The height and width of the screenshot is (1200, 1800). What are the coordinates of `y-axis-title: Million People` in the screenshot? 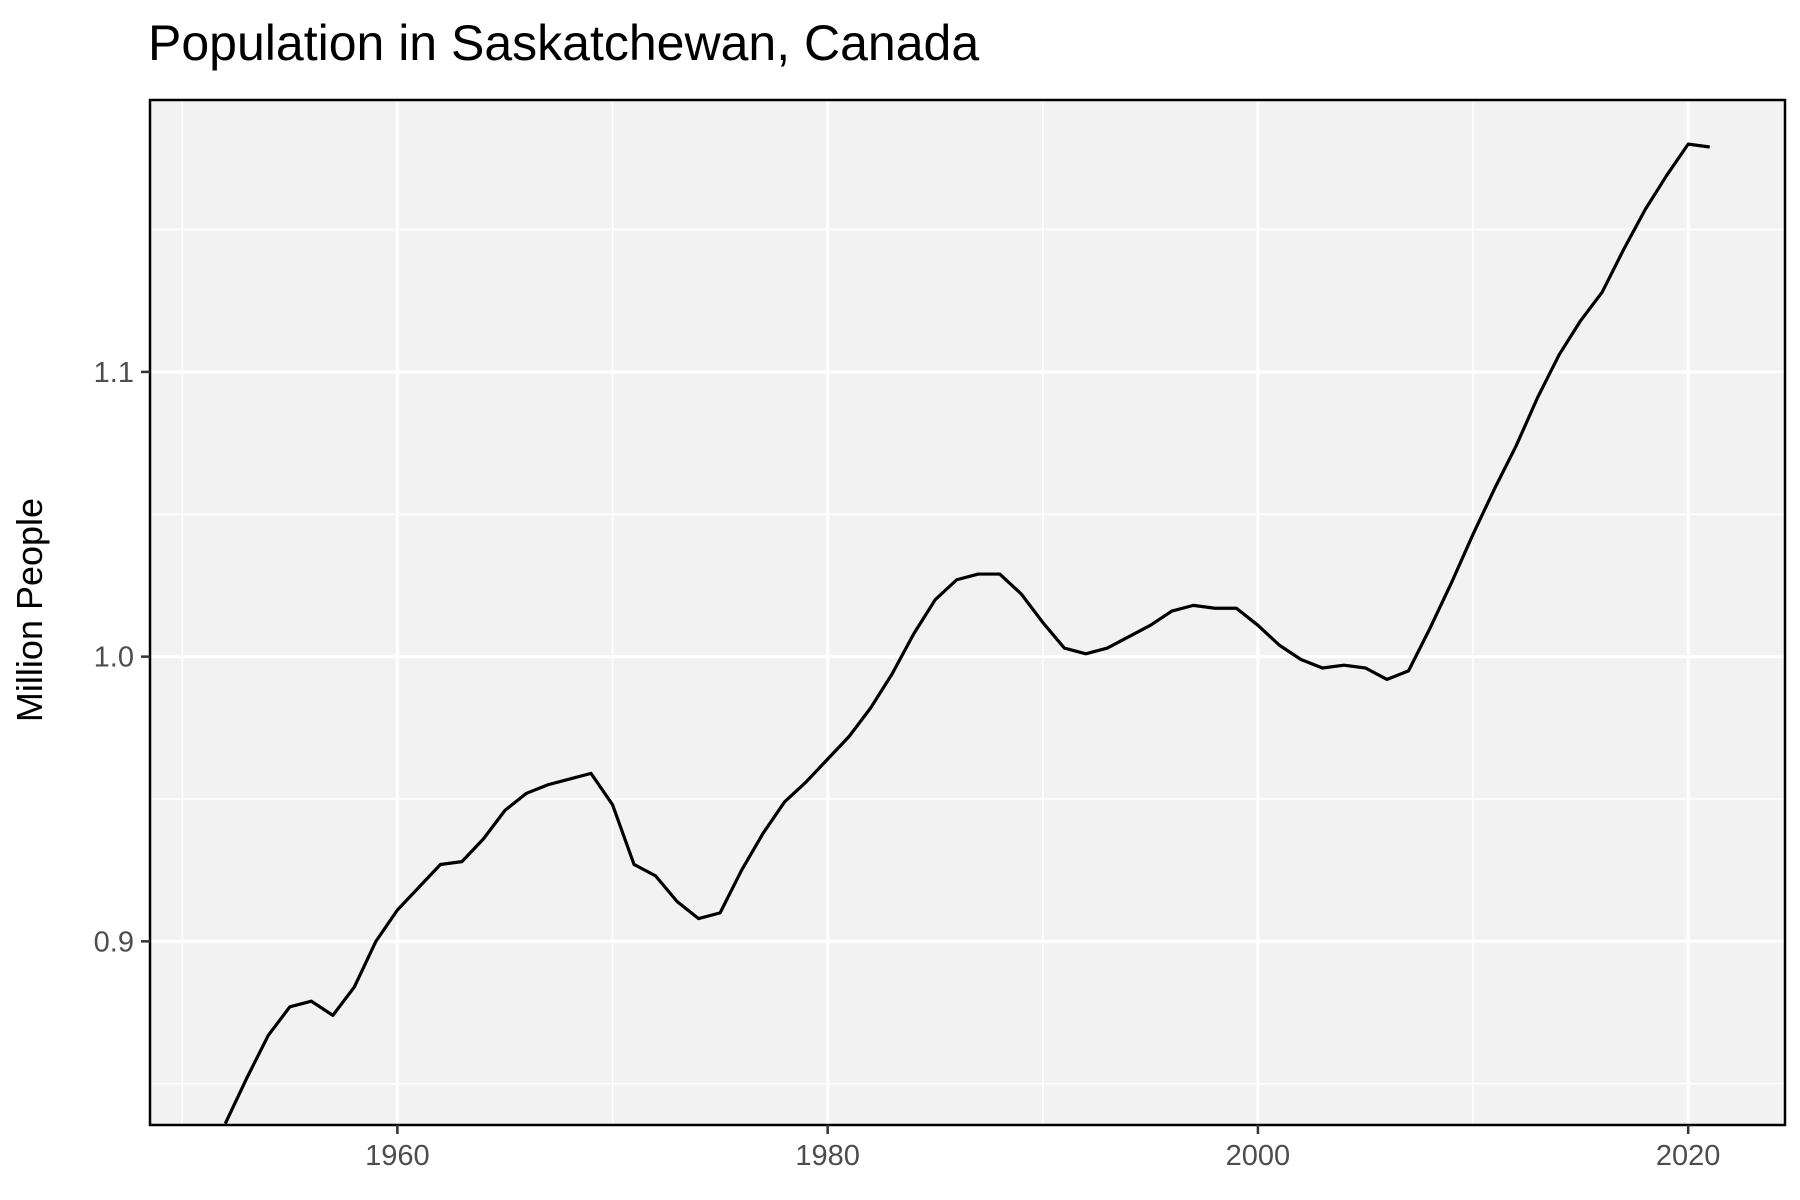 It's located at (29, 610).